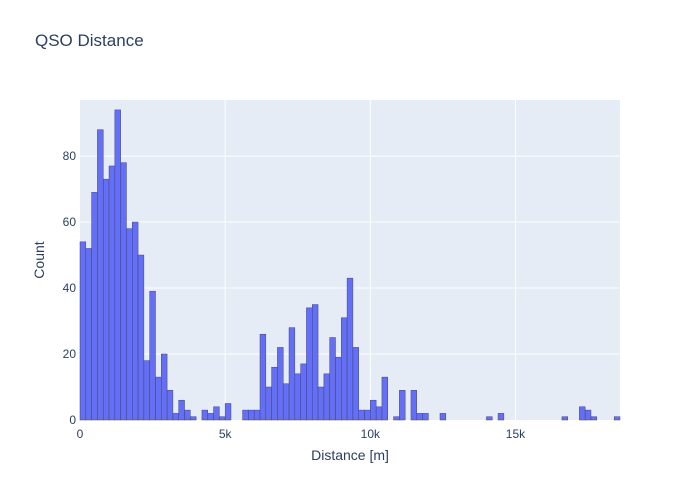 This screenshot has width=700, height=500. What do you see at coordinates (371, 434) in the screenshot?
I see `x-tick-label: 10k` at bounding box center [371, 434].